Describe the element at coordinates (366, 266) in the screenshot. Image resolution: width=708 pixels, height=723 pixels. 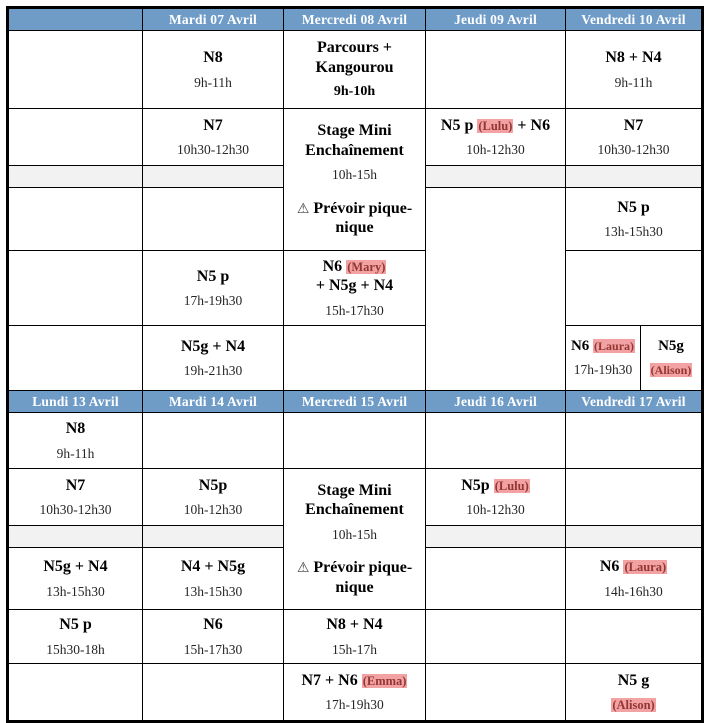
I see `coach-highlight: (Mary)` at that location.